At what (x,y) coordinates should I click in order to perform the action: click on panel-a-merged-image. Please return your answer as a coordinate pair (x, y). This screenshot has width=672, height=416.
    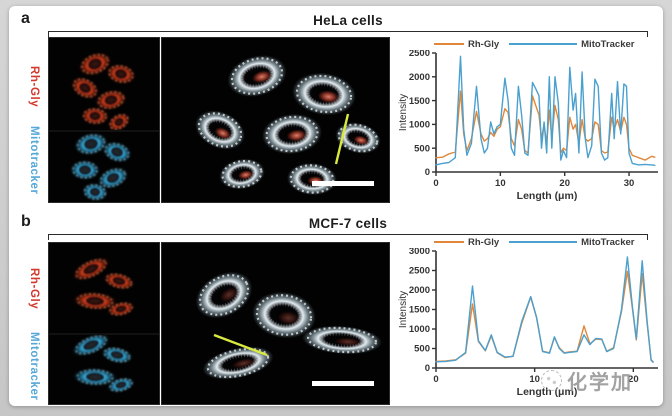
    Looking at the image, I should click on (275, 120).